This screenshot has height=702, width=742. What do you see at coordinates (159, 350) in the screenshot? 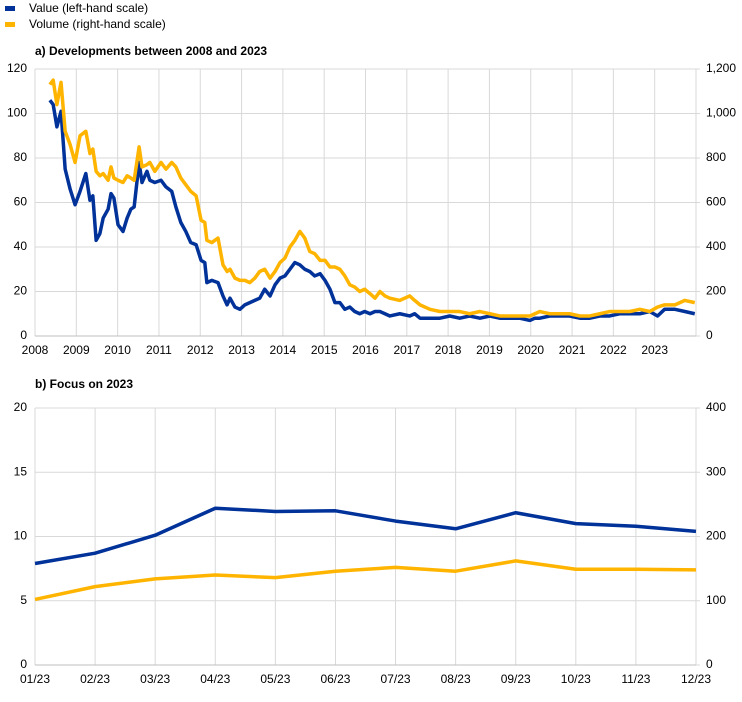
I see `x-tick-label: 2011` at bounding box center [159, 350].